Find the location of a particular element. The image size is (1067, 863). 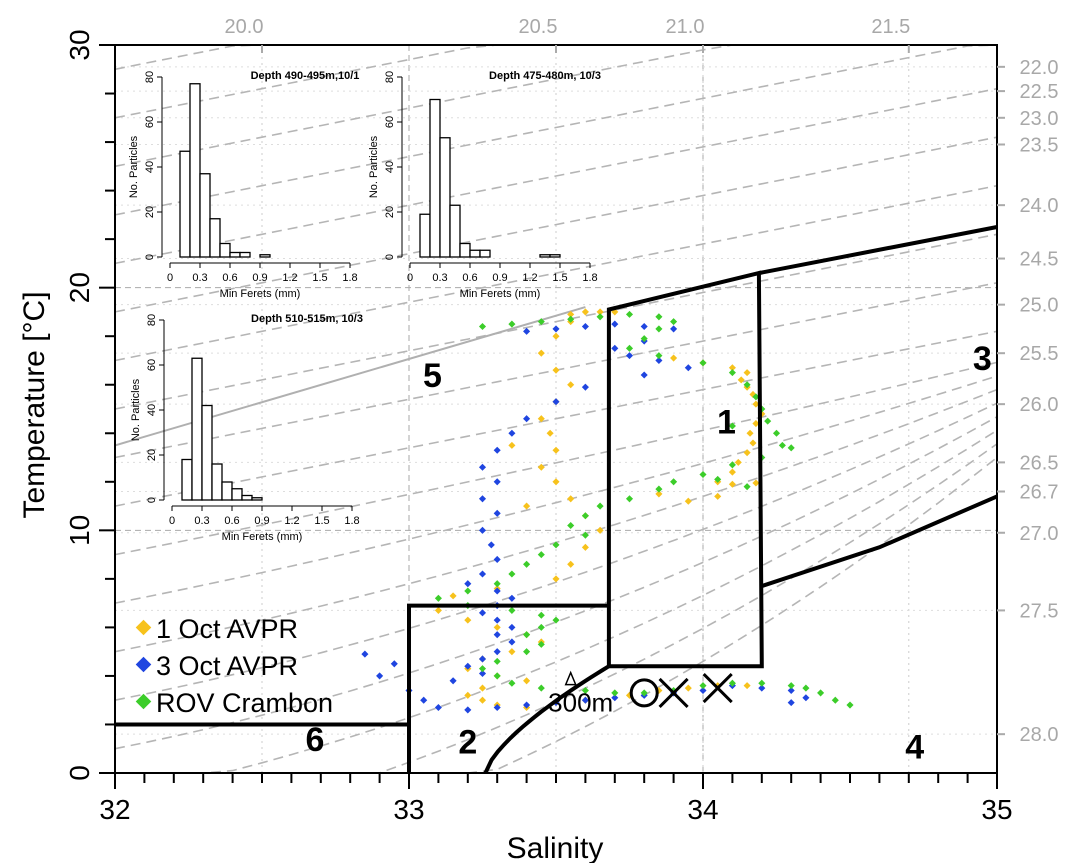

inset-x-tick-label: 1.5 is located at coordinates (319, 278).